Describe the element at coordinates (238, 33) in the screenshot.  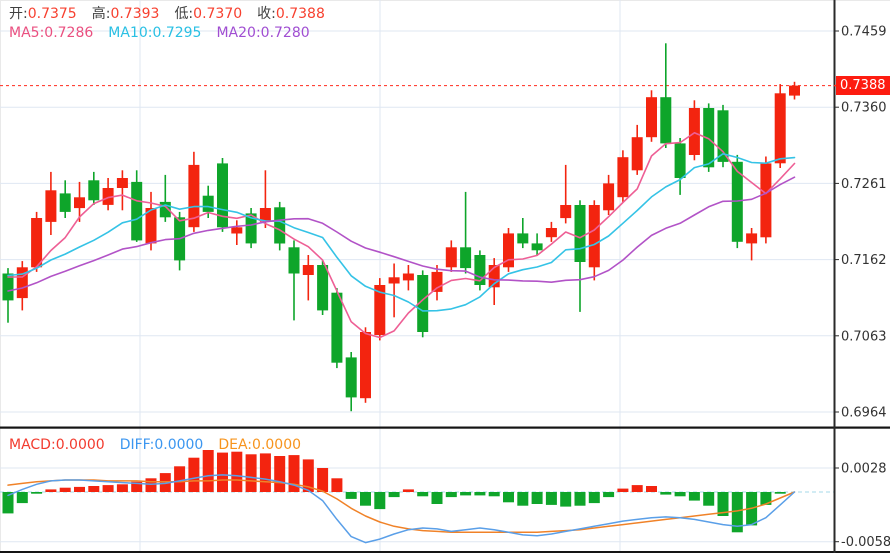
I see `ma20-label: MA20:` at that location.